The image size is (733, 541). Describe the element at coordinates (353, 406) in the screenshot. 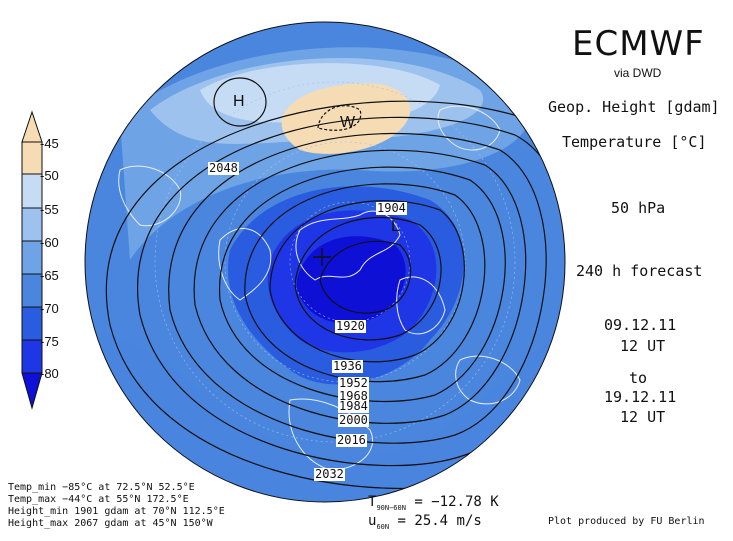

I see `contour-label: 1984` at that location.